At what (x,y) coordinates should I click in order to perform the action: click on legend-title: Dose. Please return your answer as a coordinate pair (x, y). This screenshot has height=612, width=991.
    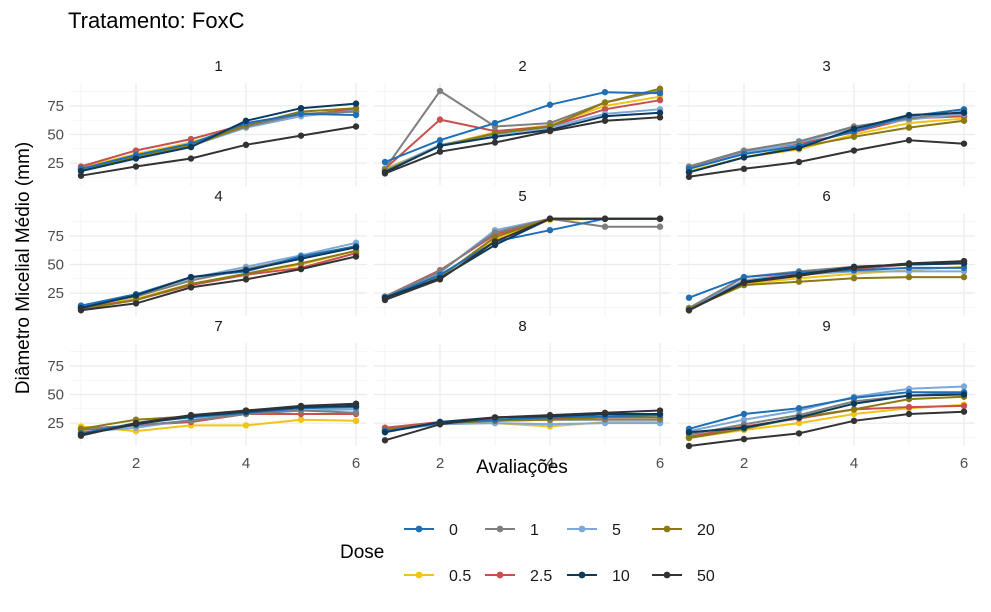
    Looking at the image, I should click on (362, 552).